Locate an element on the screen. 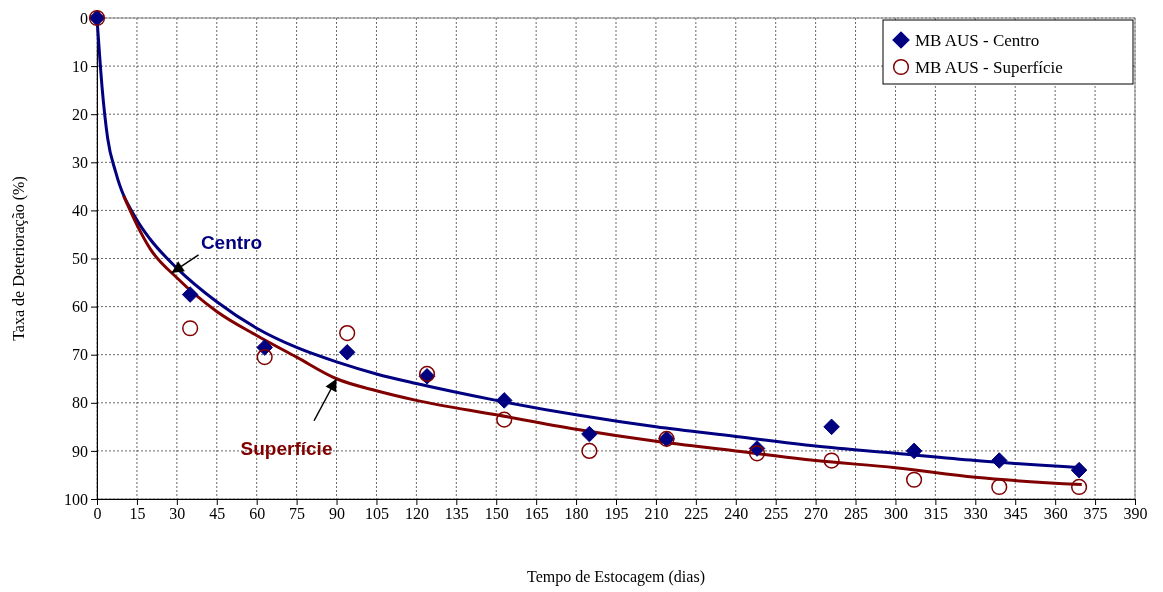 The height and width of the screenshot is (592, 1163). x-tick-label: 225 is located at coordinates (696, 514).